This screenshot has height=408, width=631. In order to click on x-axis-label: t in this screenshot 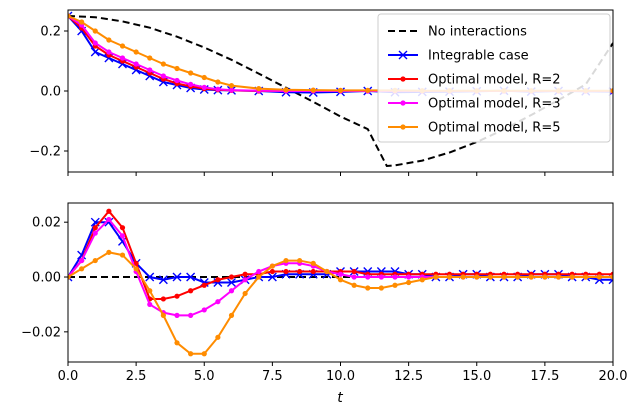, I will do `click(340, 398)`.